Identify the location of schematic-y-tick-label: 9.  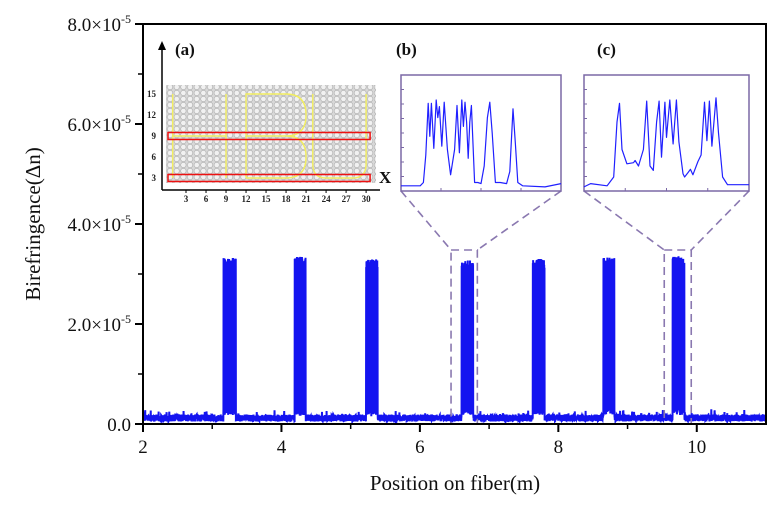
(154, 136).